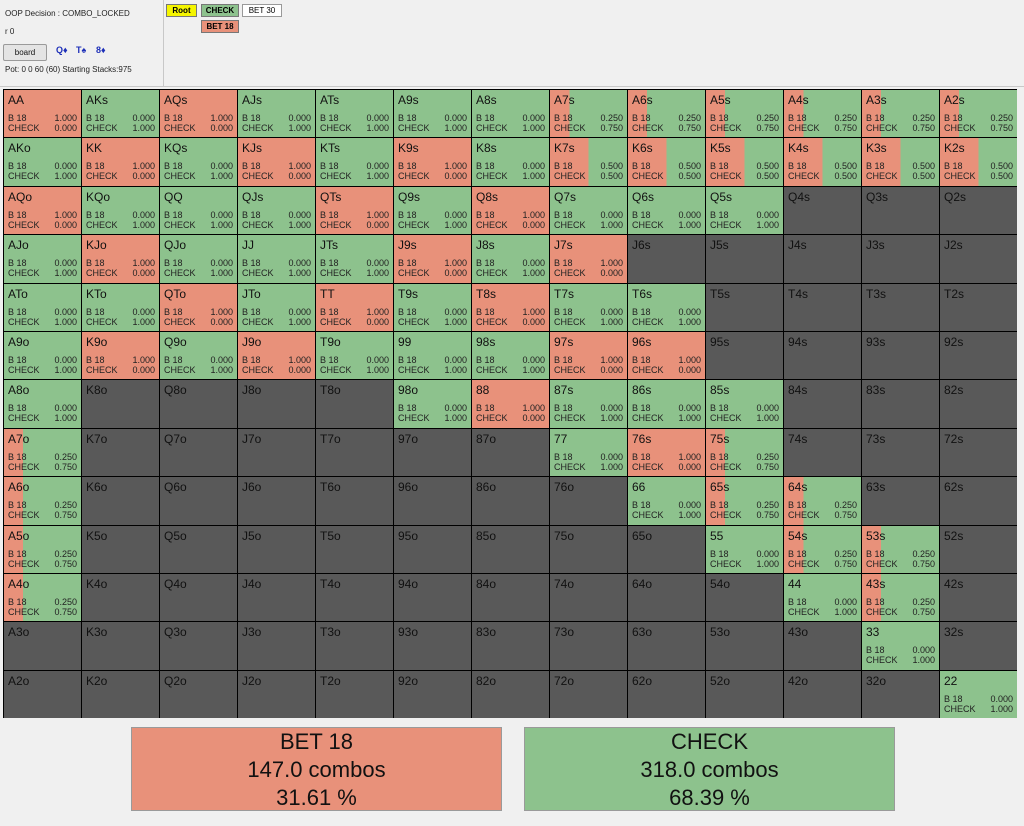  Describe the element at coordinates (432, 694) in the screenshot. I see `hand-cell: 92o` at that location.